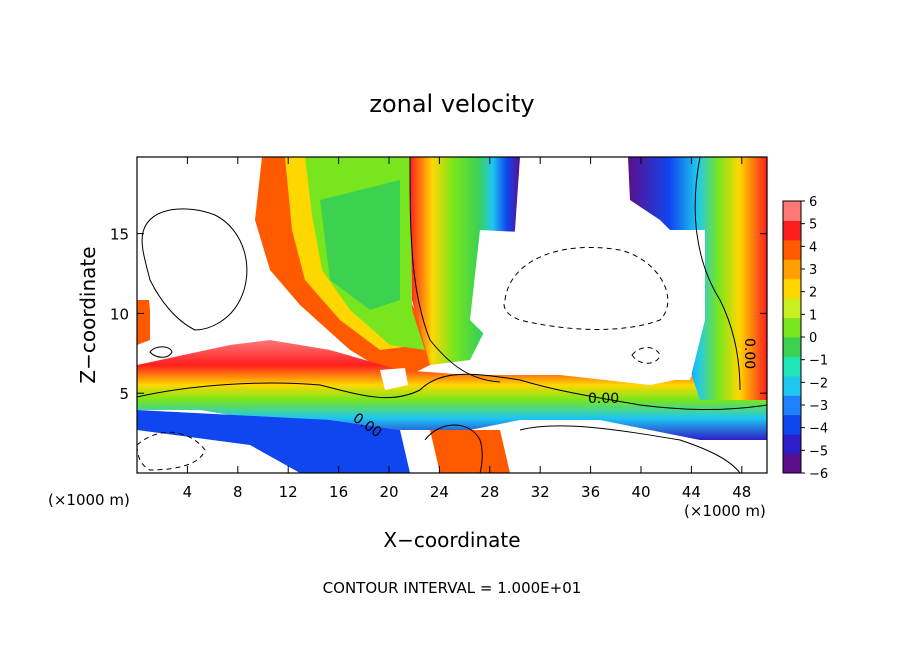  What do you see at coordinates (813, 270) in the screenshot?
I see `colorbar-tick-label: 3` at bounding box center [813, 270].